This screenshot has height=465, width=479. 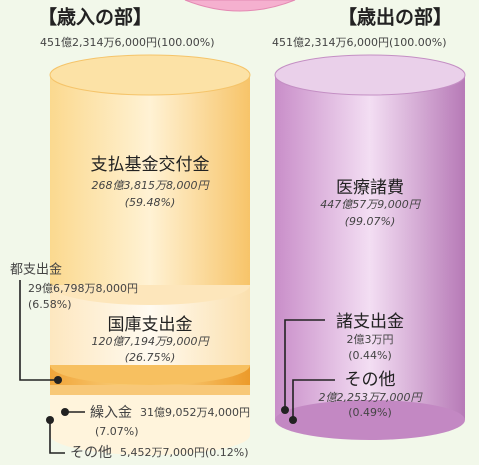 What do you see at coordinates (127, 42) in the screenshot?
I see `revenue-total: 451億2,314万6,000円(100.00%)` at bounding box center [127, 42].